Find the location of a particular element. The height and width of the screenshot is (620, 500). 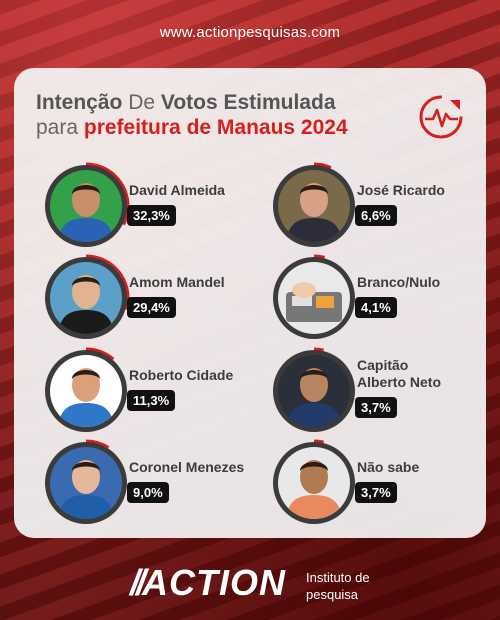

candidate-name: David Almeida is located at coordinates (177, 190).